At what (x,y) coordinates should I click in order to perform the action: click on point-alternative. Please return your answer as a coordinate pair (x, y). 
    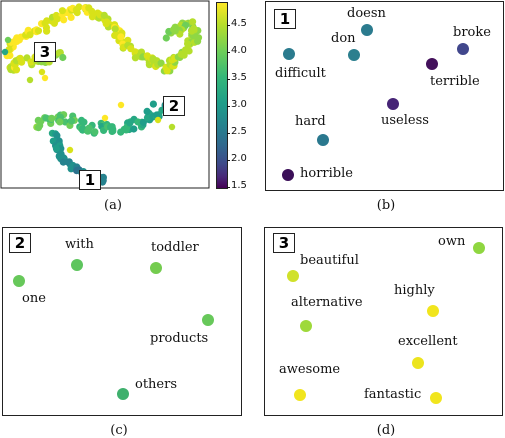
    Looking at the image, I should click on (306, 326).